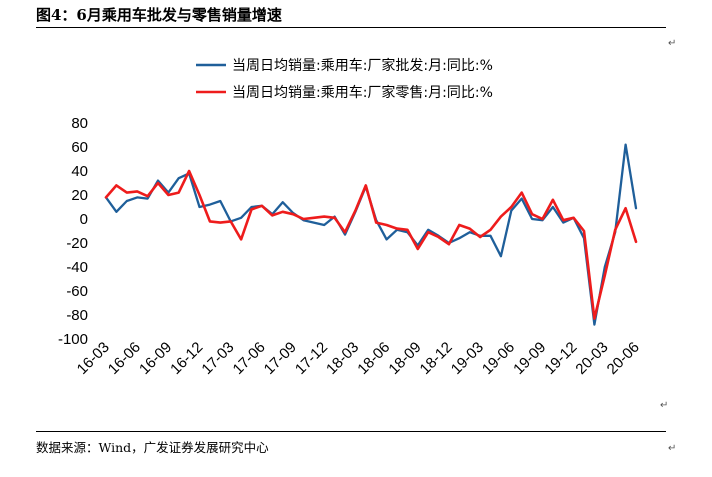  I want to click on figure-title: 图4：6月乘用车批发与零售销量增速, so click(159, 15).